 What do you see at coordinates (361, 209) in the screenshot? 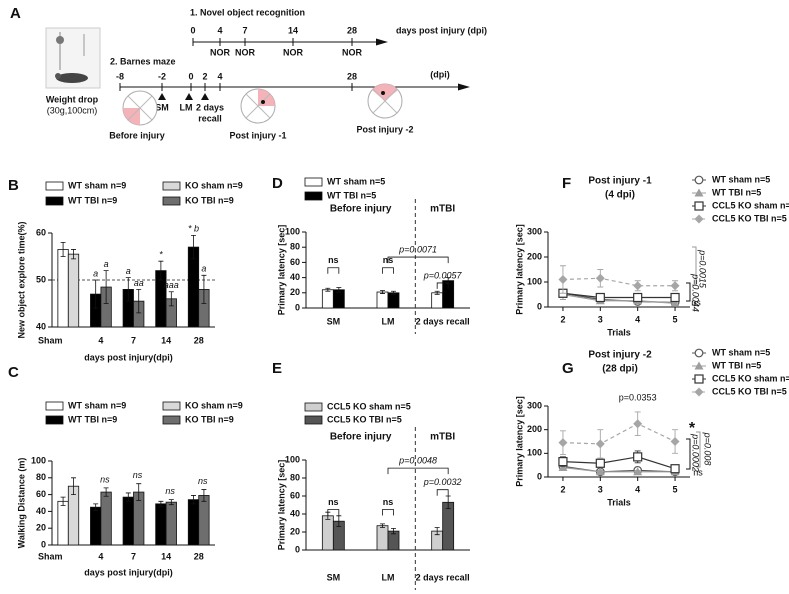
I see `section-label: Before injury` at bounding box center [361, 209].